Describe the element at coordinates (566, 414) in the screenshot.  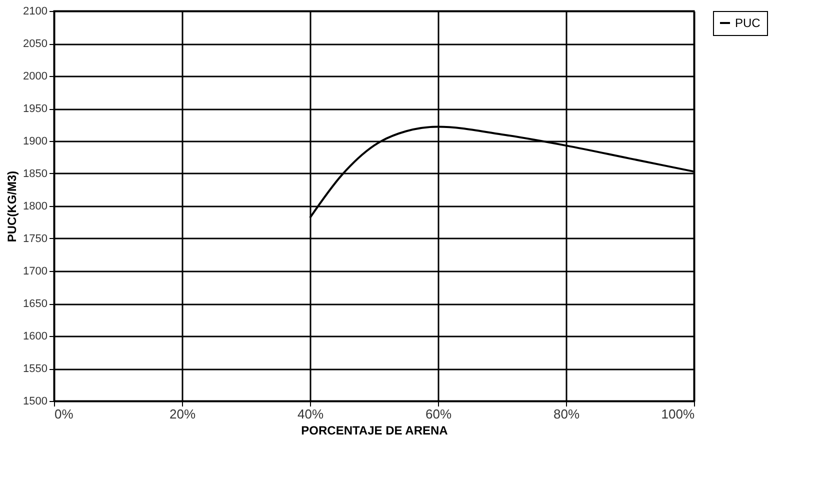
I see `x-tick-label: 80%` at that location.